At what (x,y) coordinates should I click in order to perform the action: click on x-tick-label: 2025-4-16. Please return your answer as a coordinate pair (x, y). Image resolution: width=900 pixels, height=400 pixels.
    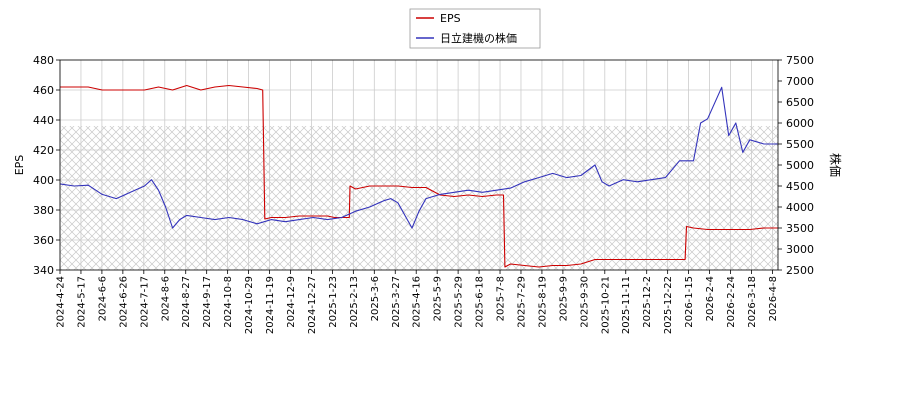
    Looking at the image, I should click on (417, 302).